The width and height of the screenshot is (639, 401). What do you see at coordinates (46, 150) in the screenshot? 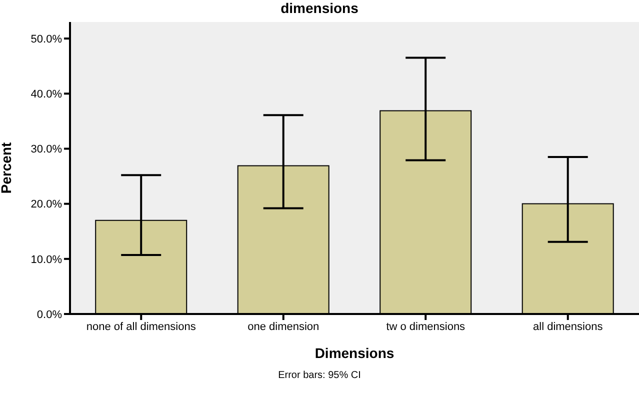
I see `y-tick-label: 30.0%` at bounding box center [46, 150].